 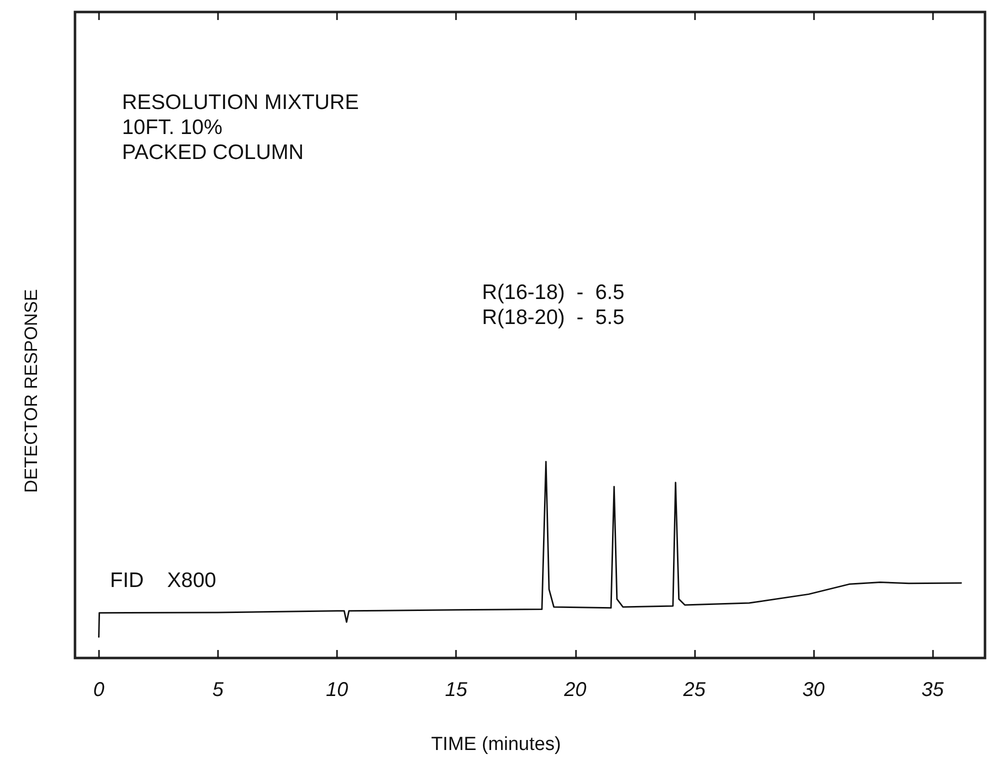 I want to click on text: RESOLUTION MIXTURE 10FT. 10% PACKED COLUMN, so click(x=240, y=127).